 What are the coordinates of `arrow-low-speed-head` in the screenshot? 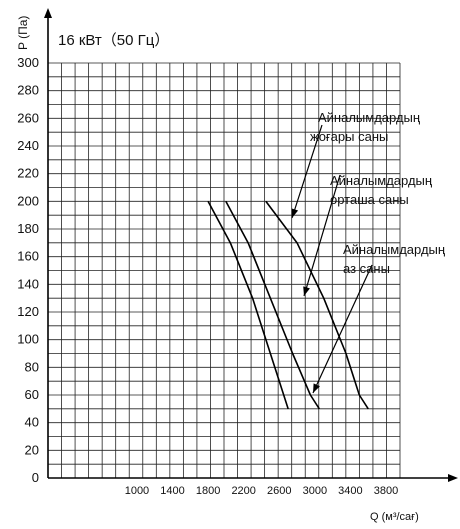 It's located at (316, 388).